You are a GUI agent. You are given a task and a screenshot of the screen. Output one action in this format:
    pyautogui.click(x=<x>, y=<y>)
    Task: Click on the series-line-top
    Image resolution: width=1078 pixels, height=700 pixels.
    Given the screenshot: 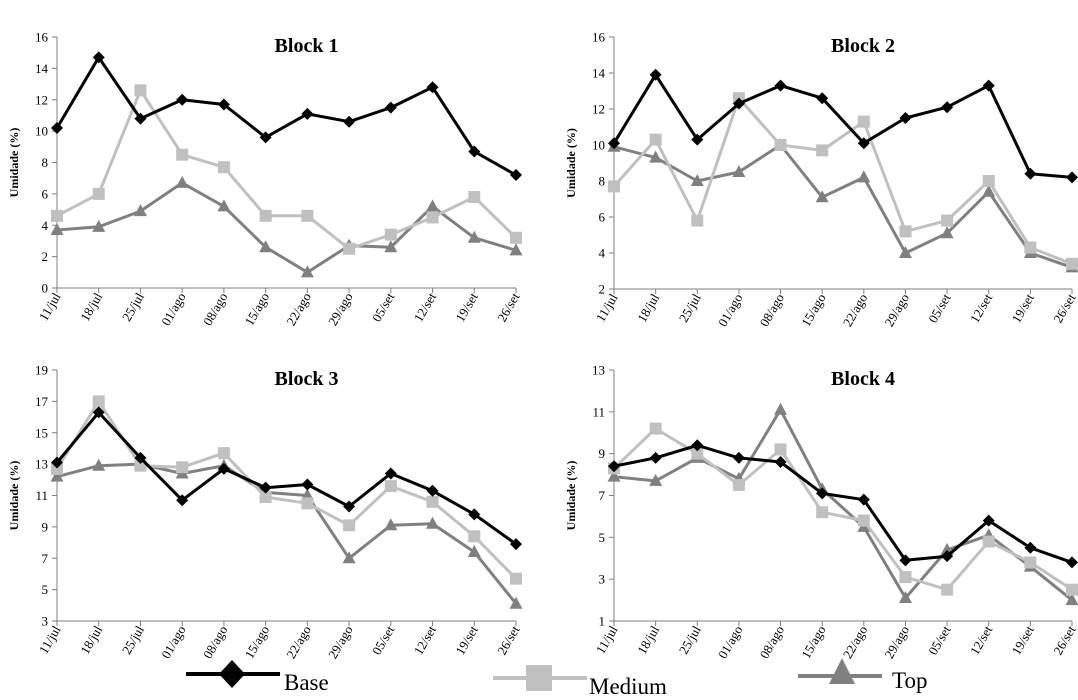 What is the action you would take?
    pyautogui.click(x=843, y=505)
    